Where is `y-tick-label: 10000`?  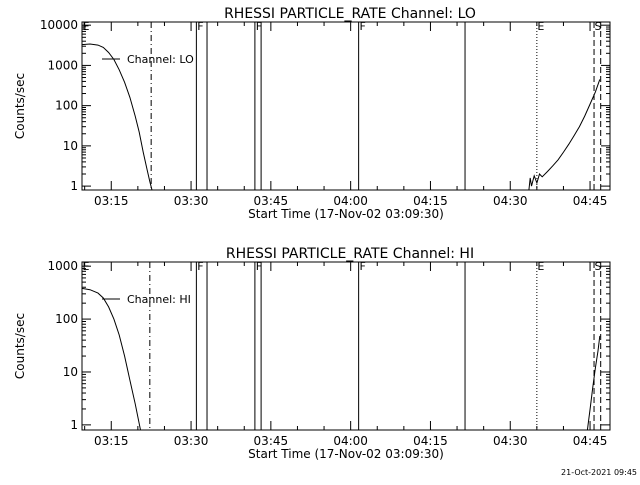
y-tick-label: 10000 is located at coordinates (59, 25).